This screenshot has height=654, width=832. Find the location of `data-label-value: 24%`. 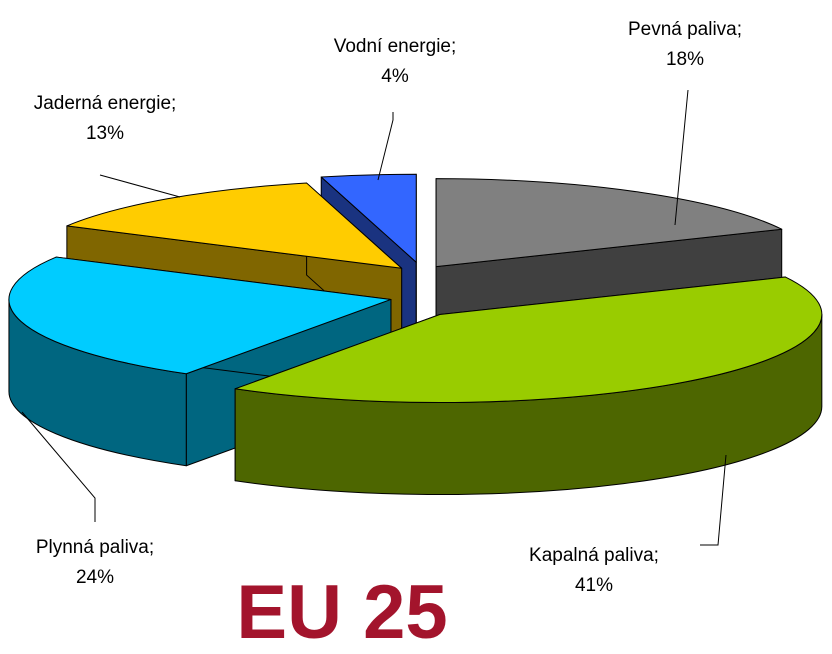

data-label-value: 24% is located at coordinates (95, 577).